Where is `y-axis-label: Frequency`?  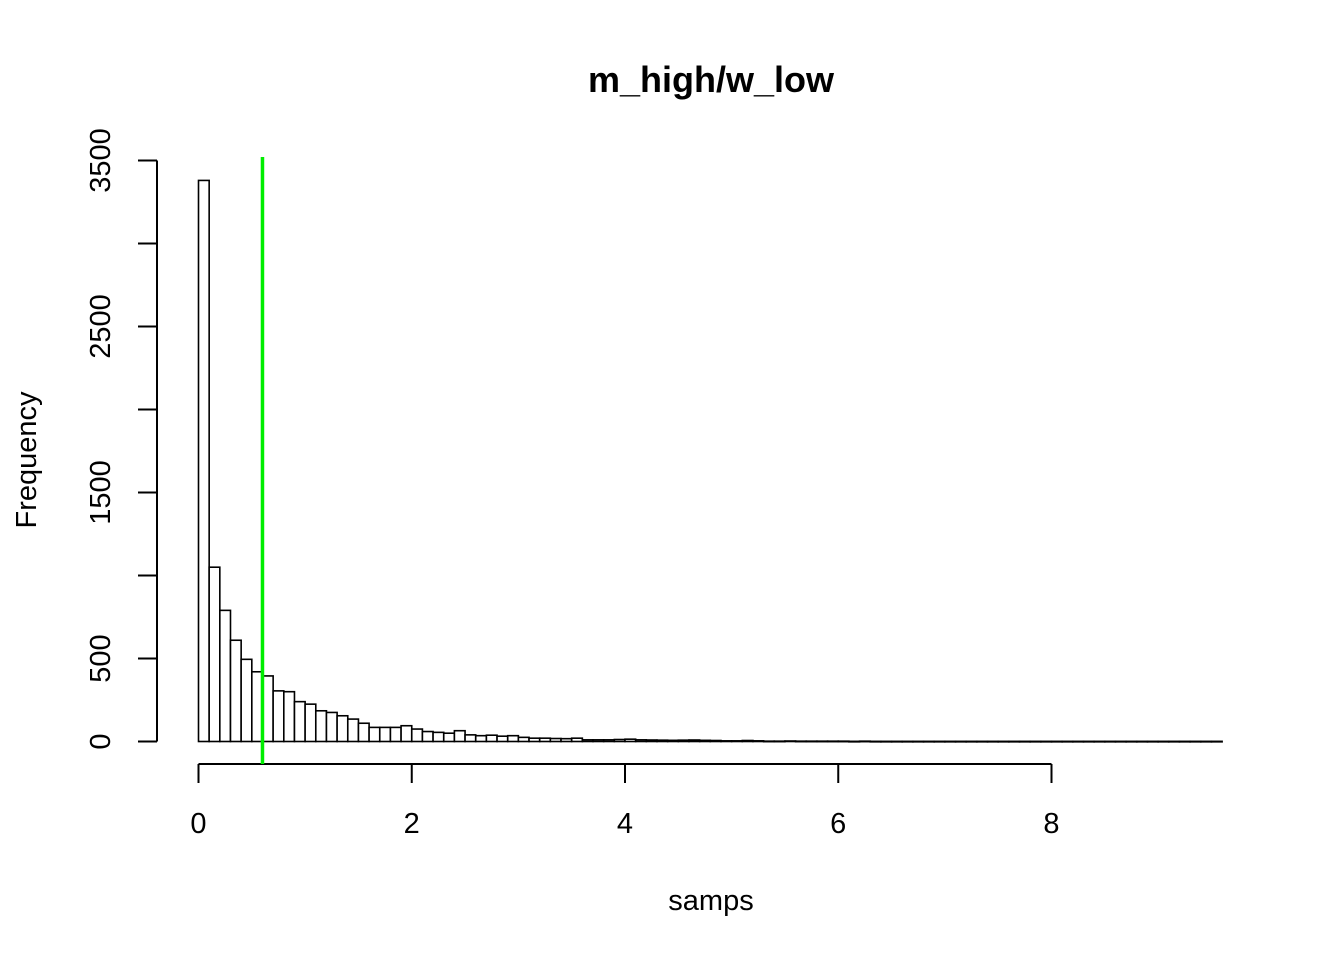
y-axis-label: Frequency is located at coordinates (27, 460).